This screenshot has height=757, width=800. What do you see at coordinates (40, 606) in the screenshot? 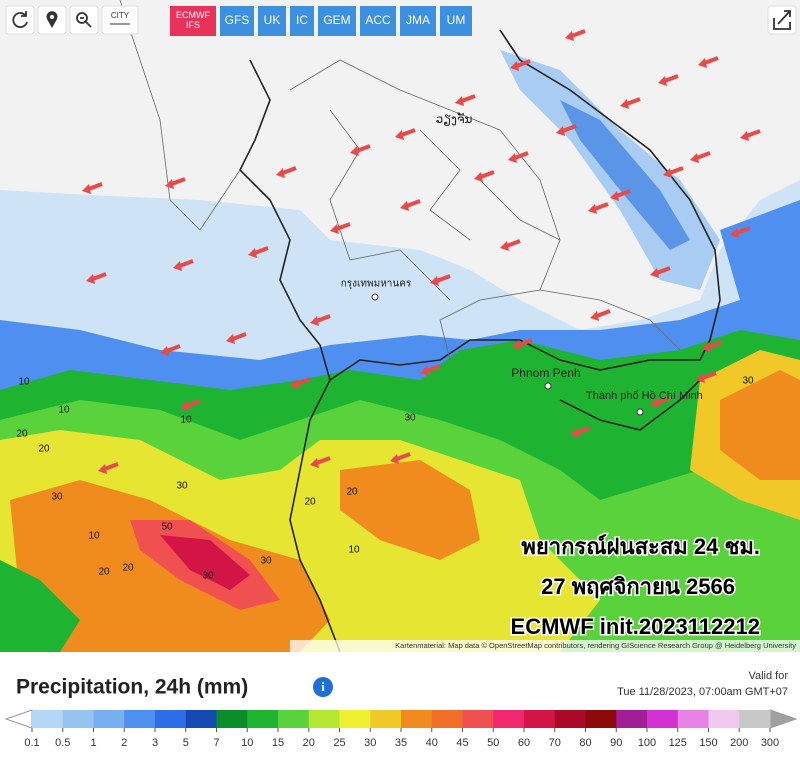
I see `rain-green` at bounding box center [40, 606].